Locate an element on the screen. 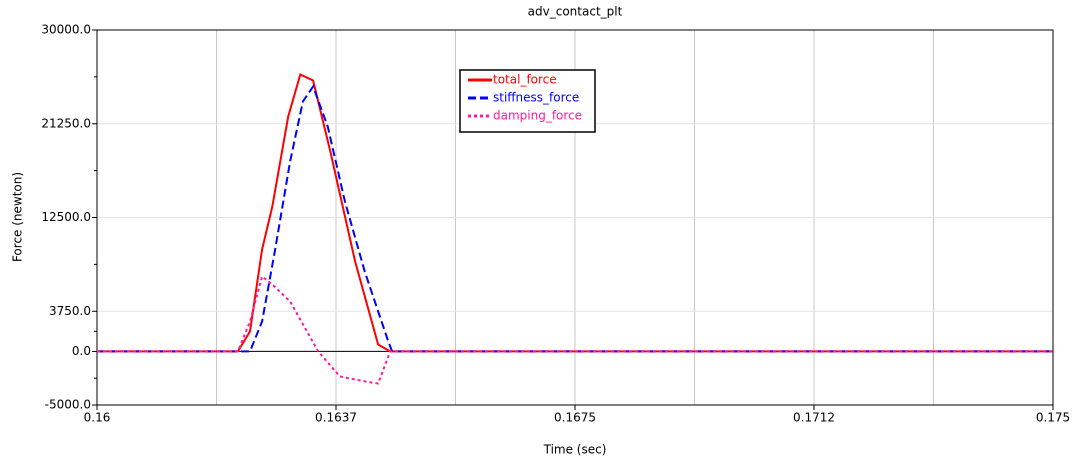  x-tick-label: 0.1712 is located at coordinates (814, 418).